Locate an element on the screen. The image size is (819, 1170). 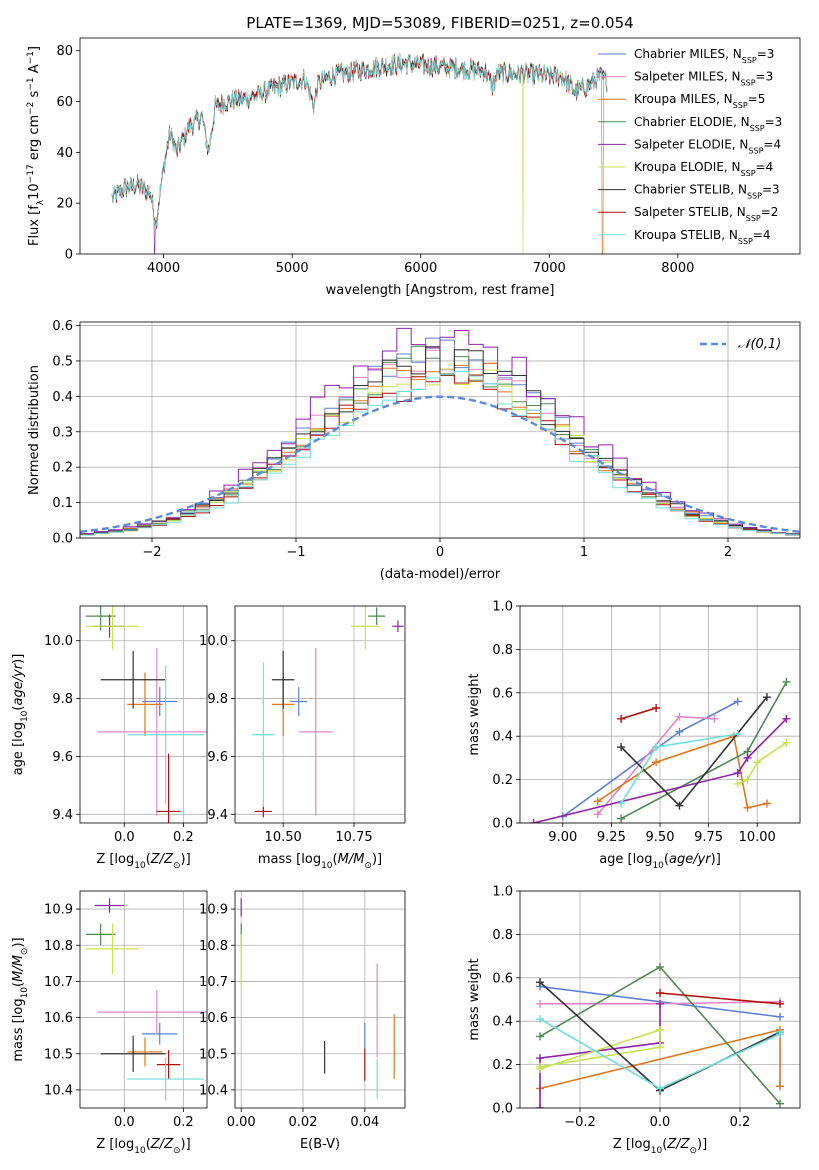
label-part: age [log is located at coordinates (625, 859).